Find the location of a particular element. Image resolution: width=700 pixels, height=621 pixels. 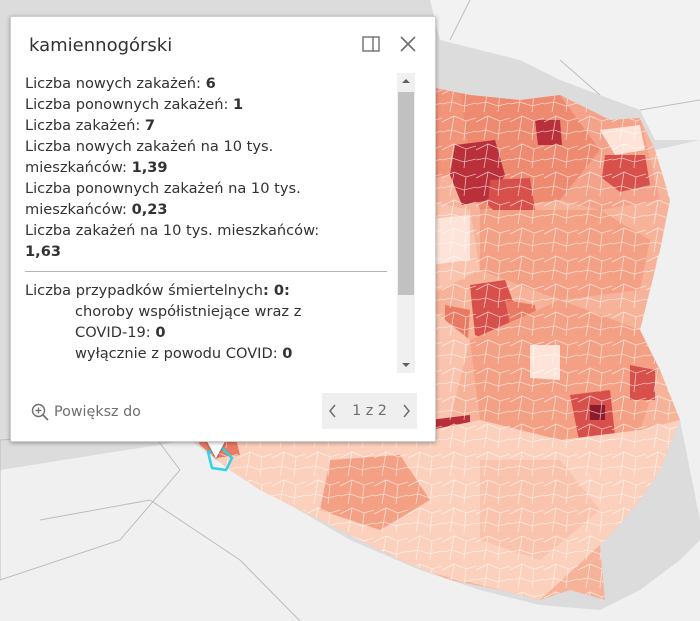

scroll-down-button is located at coordinates (406, 365).